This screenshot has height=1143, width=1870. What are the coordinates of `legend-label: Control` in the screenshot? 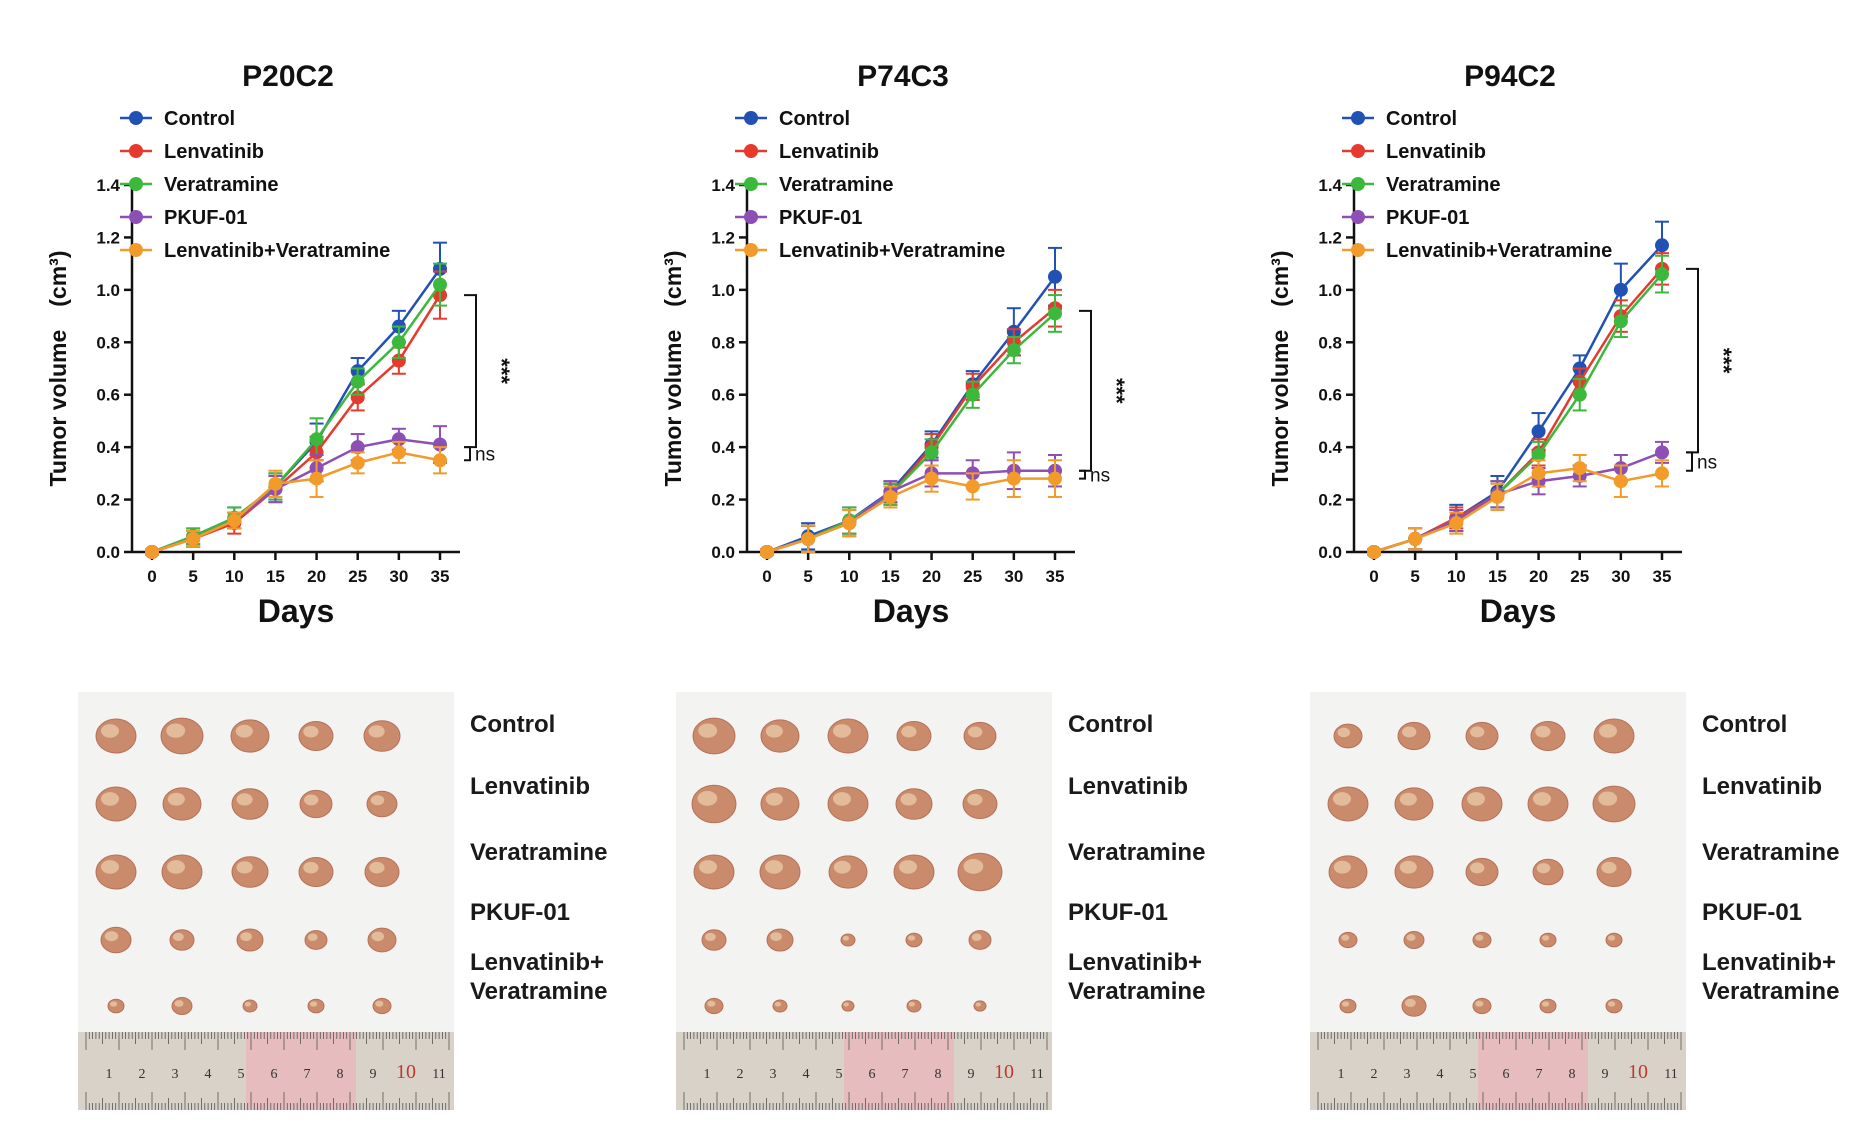 It's located at (814, 119).